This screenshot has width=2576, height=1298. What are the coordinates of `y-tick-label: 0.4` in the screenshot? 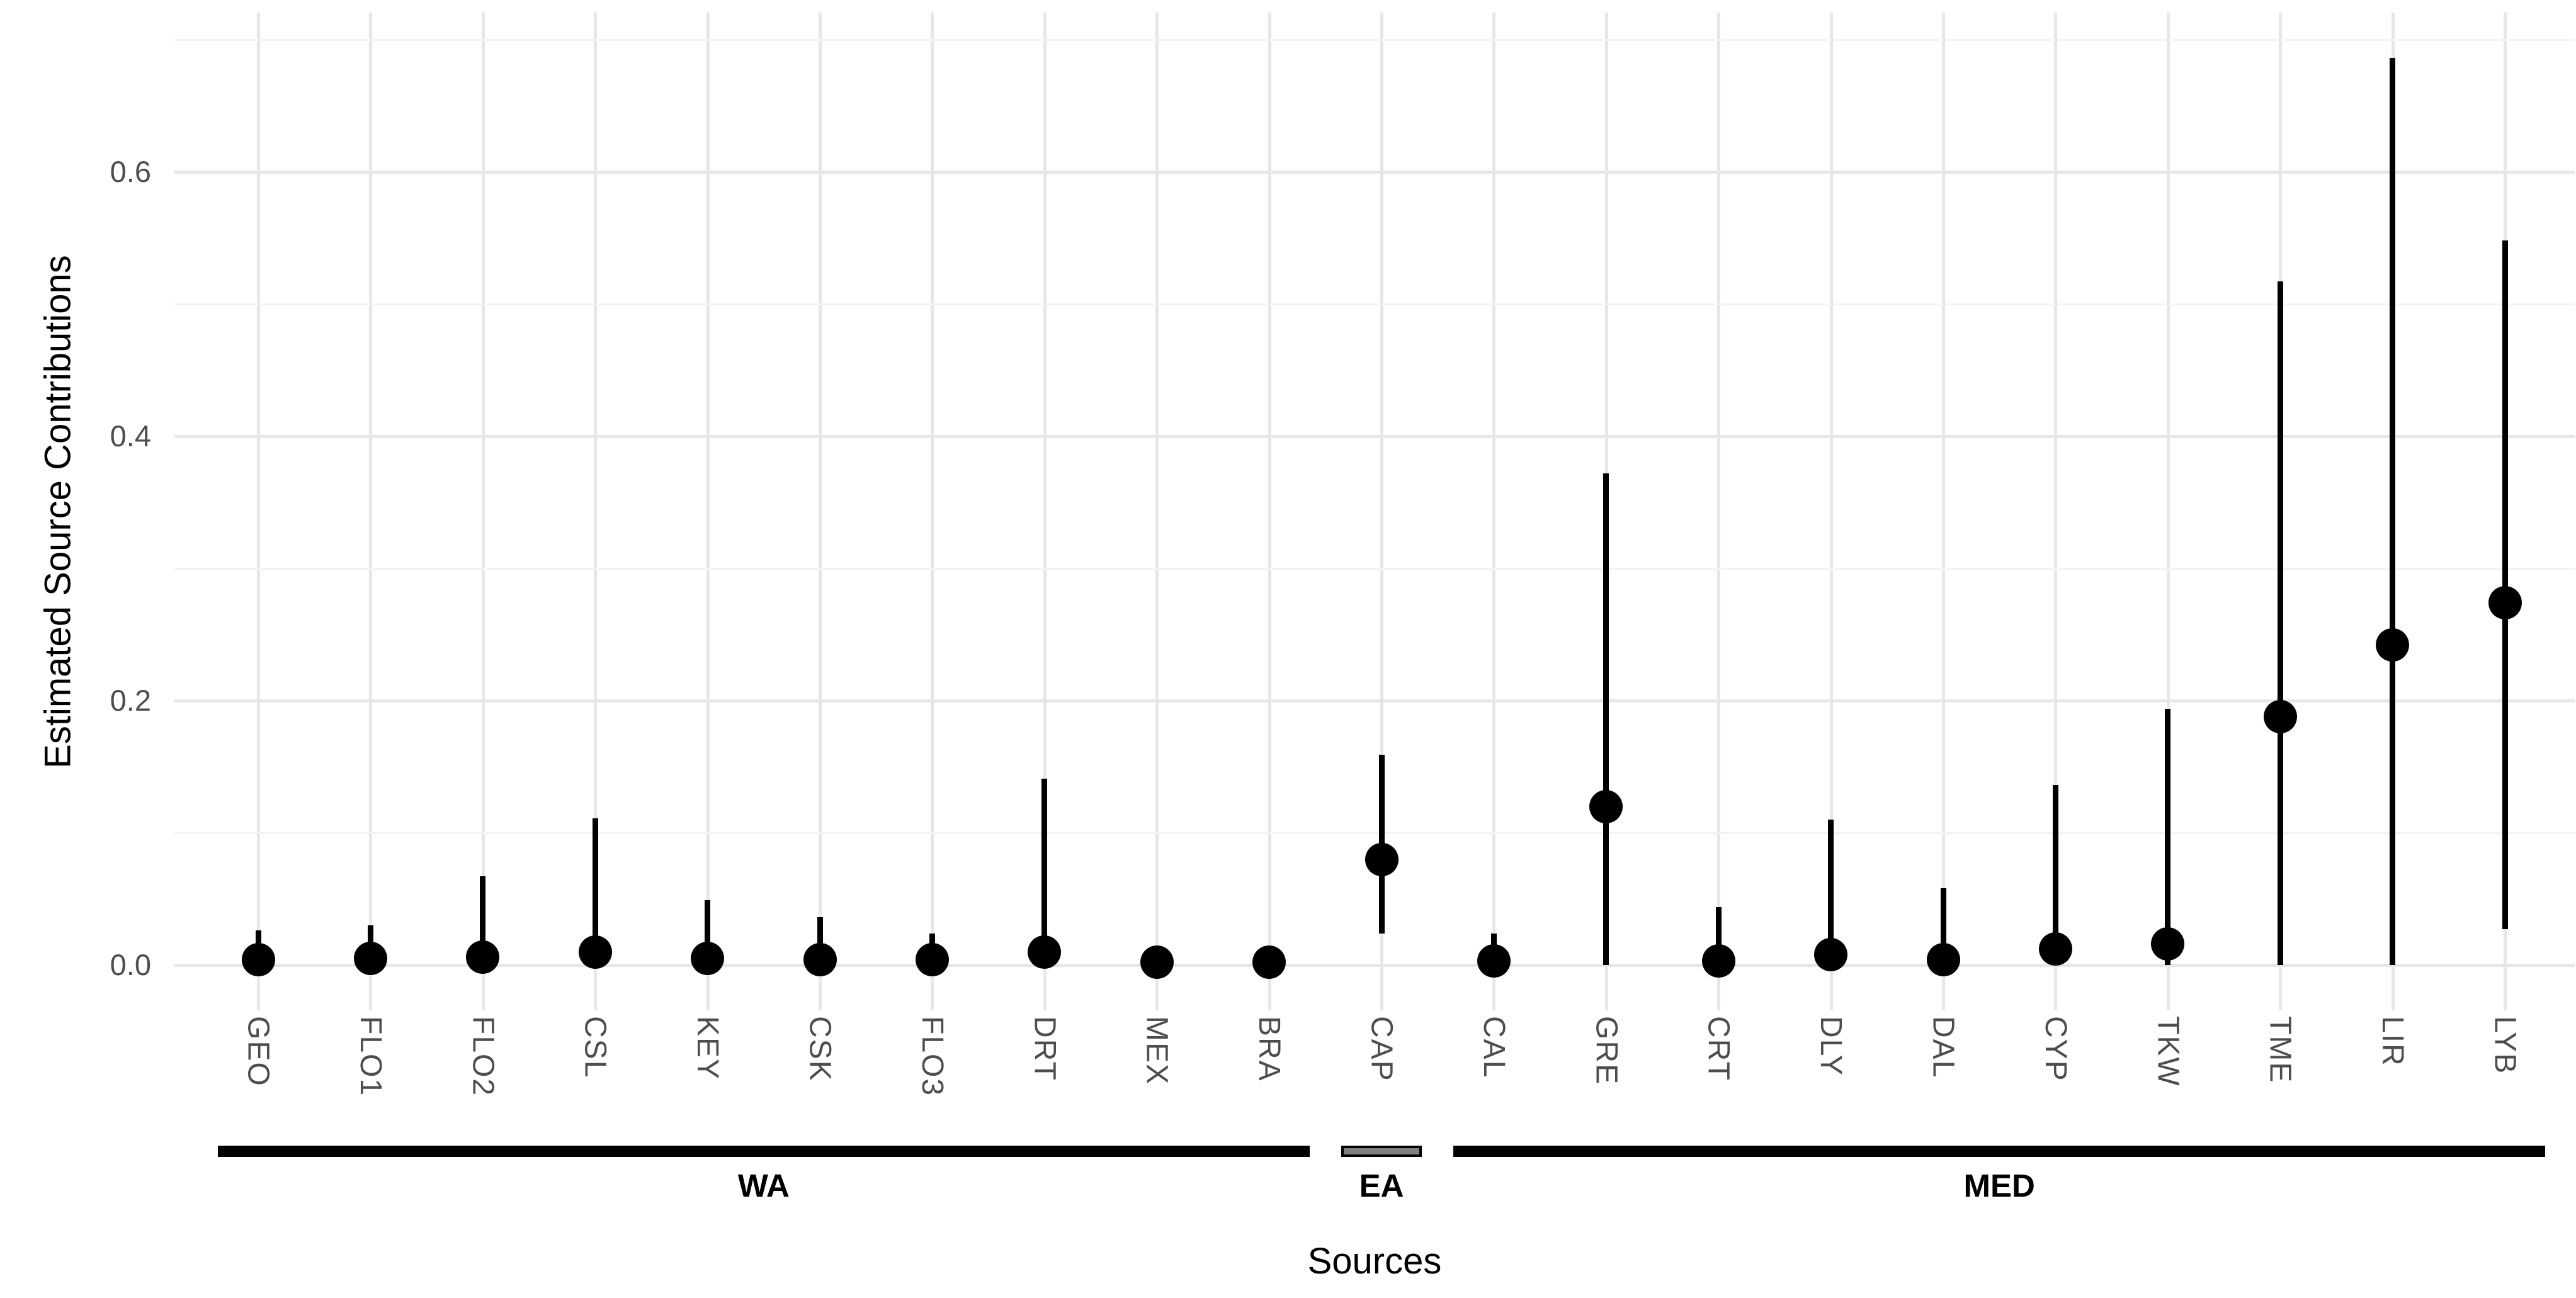 It's located at (130, 436).